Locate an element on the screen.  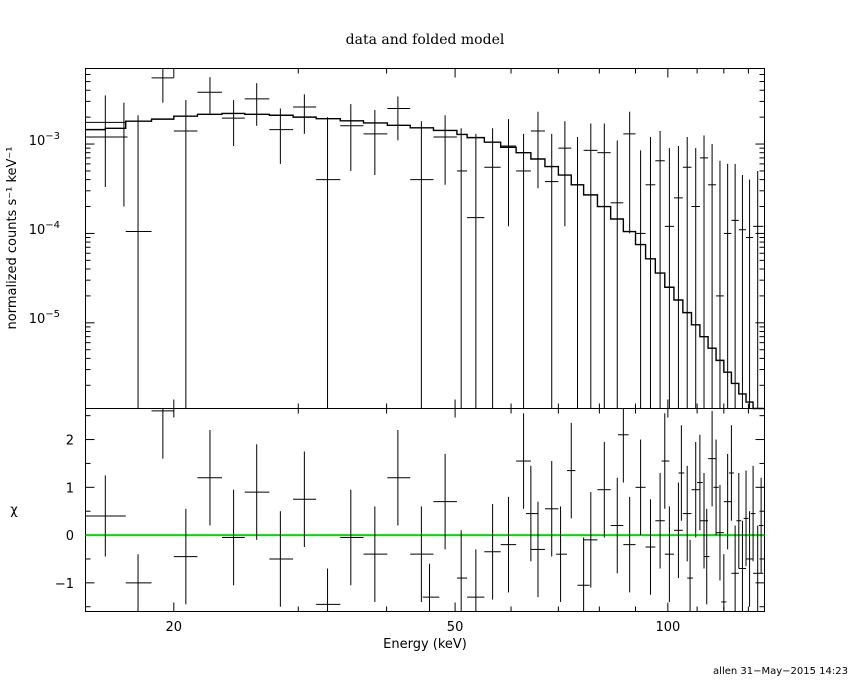
top-y-tick-label-1: 10⁻³ is located at coordinates (44, 140).